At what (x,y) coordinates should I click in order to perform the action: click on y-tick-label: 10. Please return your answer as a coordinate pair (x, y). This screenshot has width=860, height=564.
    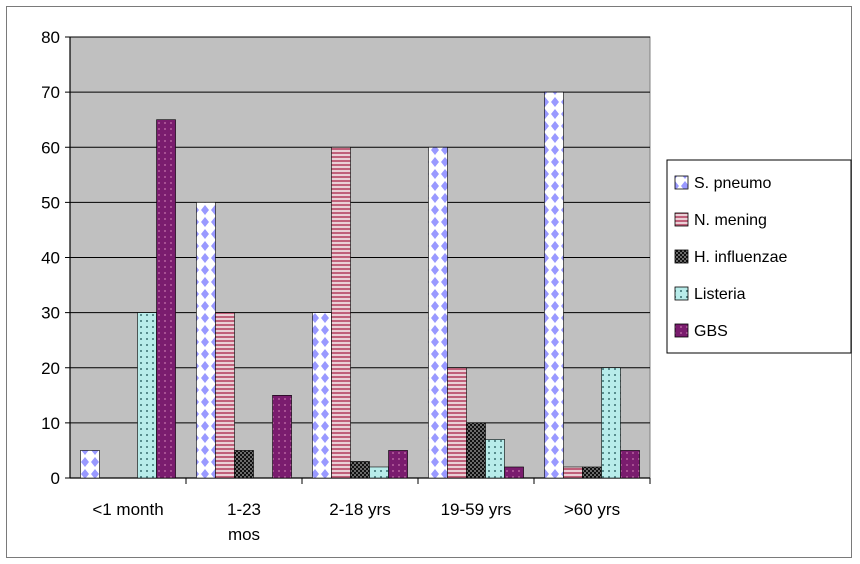
    Looking at the image, I should click on (50, 423).